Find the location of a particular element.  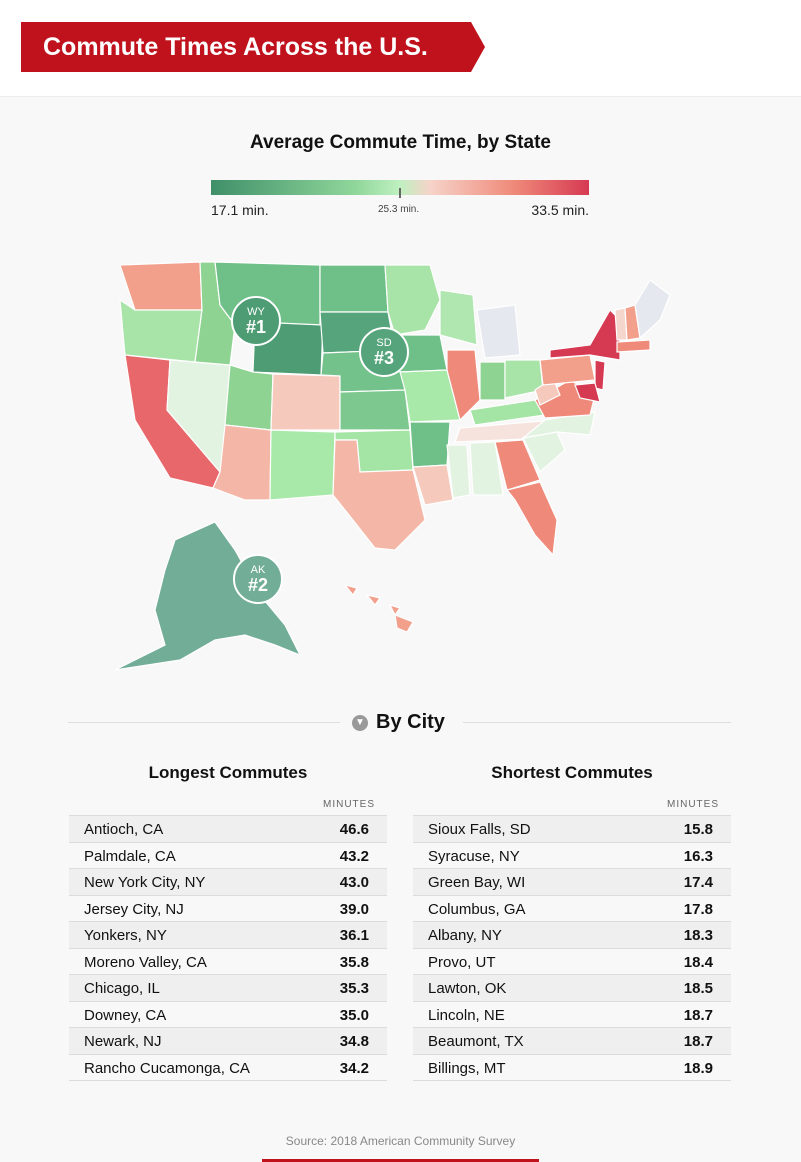

color-scale-bar is located at coordinates (400, 187).